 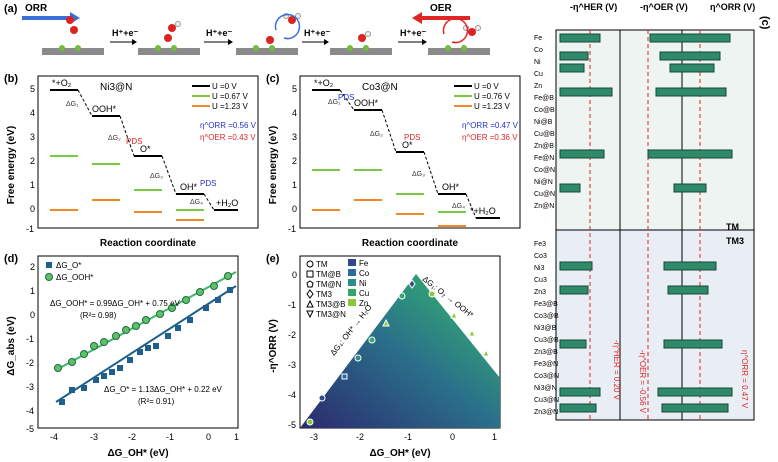 I want to click on svg-text: Fe3@B, so click(x=546, y=304).